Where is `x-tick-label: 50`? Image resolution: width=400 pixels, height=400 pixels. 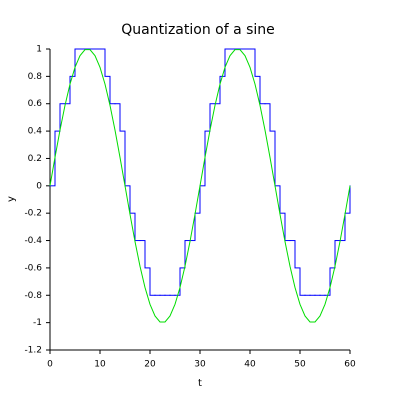 x-tick-label: 50 is located at coordinates (300, 365).